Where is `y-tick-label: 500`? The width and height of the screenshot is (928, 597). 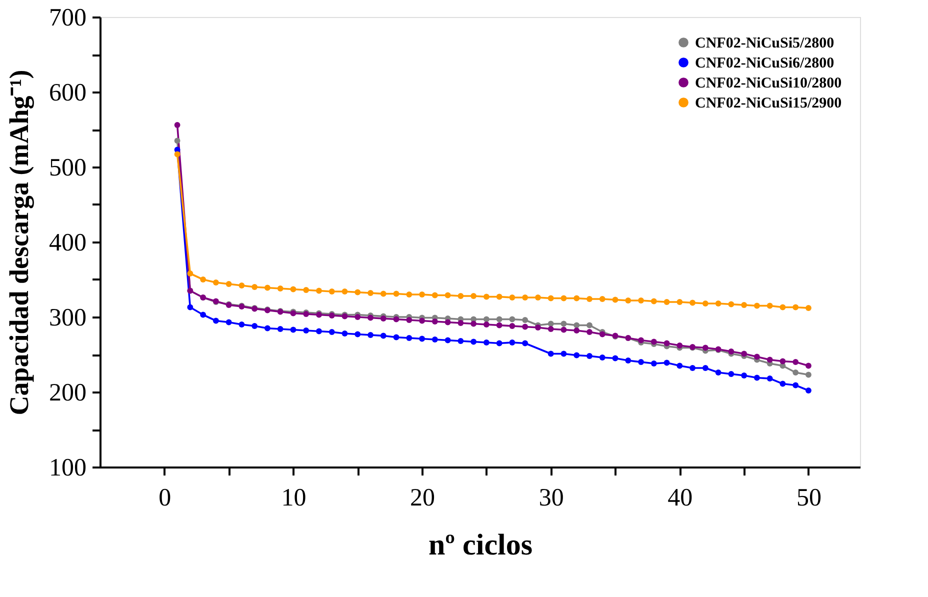 y-tick-label: 500 is located at coordinates (67, 168).